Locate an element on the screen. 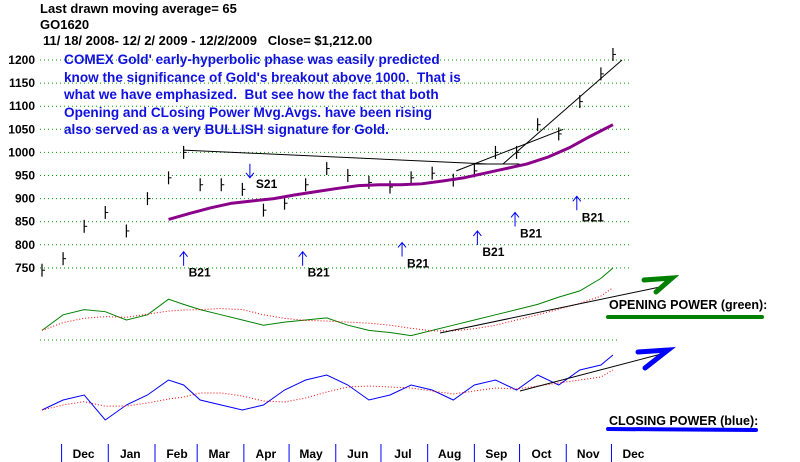  x-tick-label: Jul is located at coordinates (402, 454).